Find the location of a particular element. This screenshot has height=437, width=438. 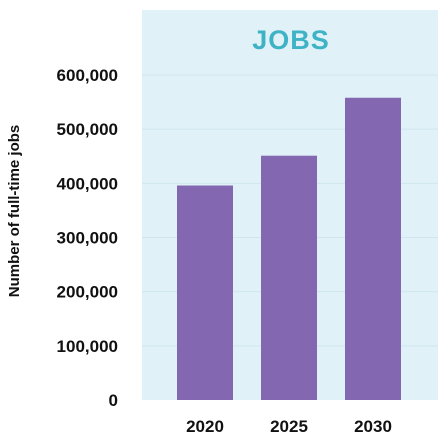

x-tick-label-2025: 2025 is located at coordinates (289, 426).